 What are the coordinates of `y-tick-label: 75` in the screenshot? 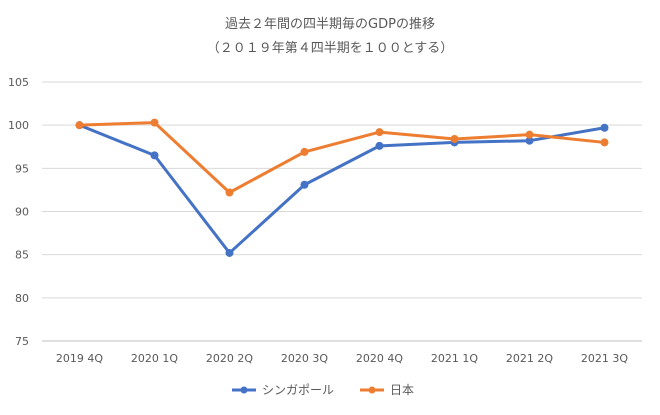 It's located at (22, 341).